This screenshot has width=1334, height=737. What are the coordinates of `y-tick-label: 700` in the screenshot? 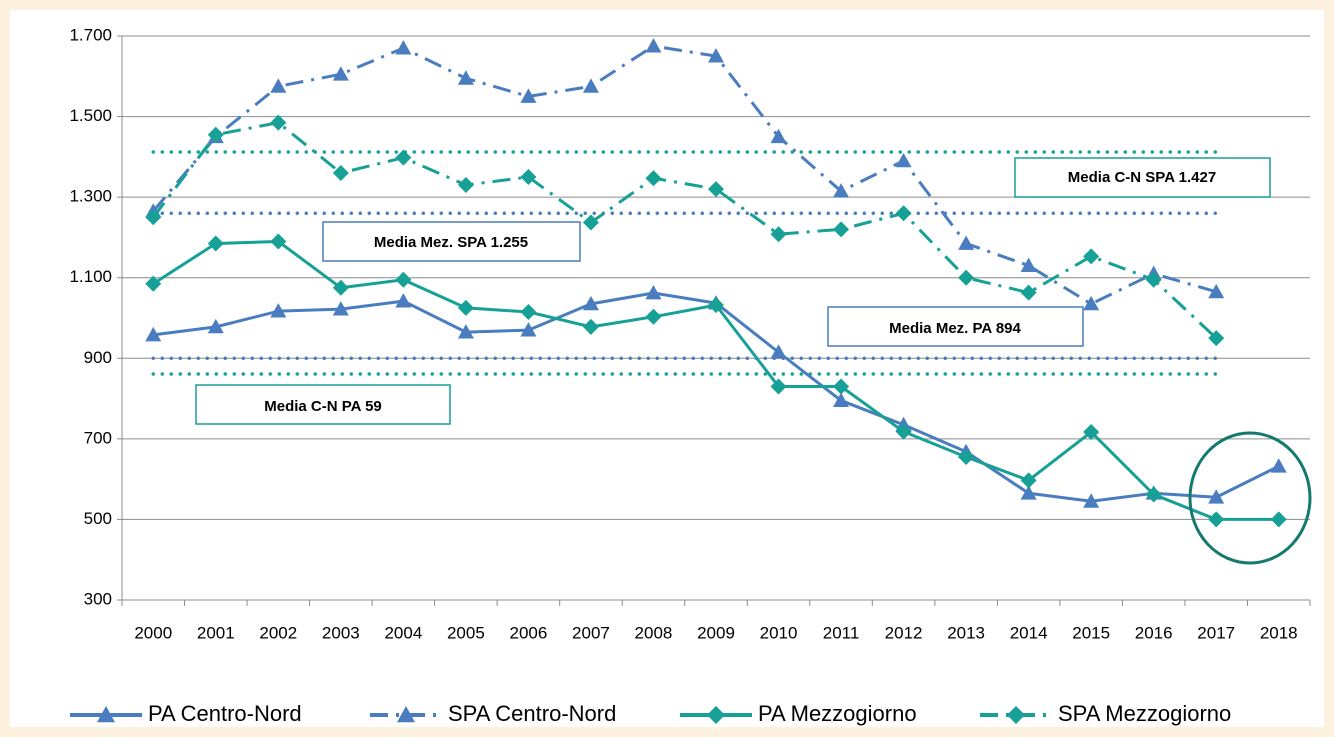 It's located at (98, 437).